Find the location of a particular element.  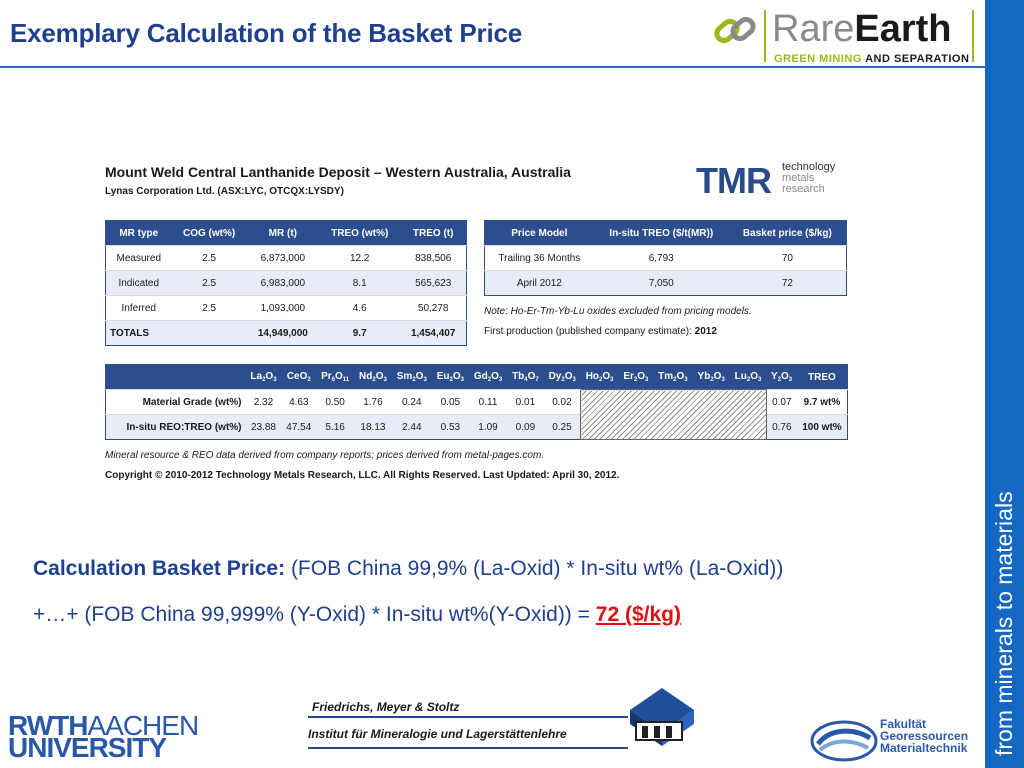

oxide-header-sm: Sm2O3 is located at coordinates (411, 377).